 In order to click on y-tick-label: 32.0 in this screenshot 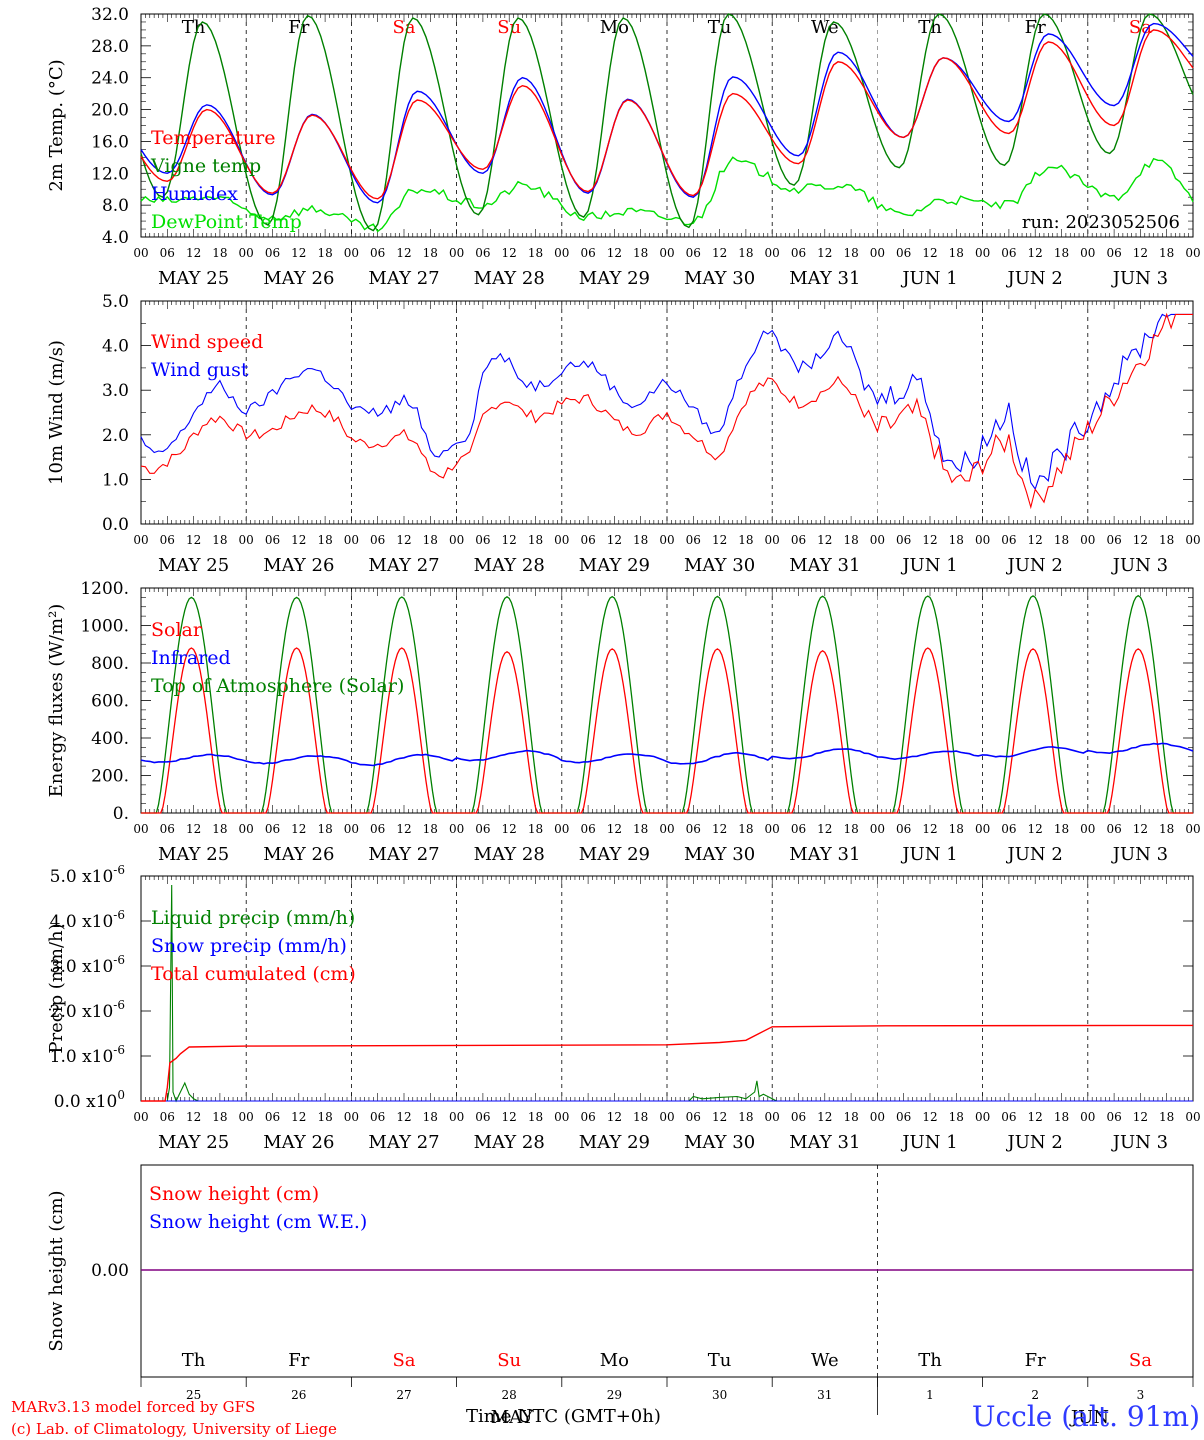, I will do `click(110, 15)`.